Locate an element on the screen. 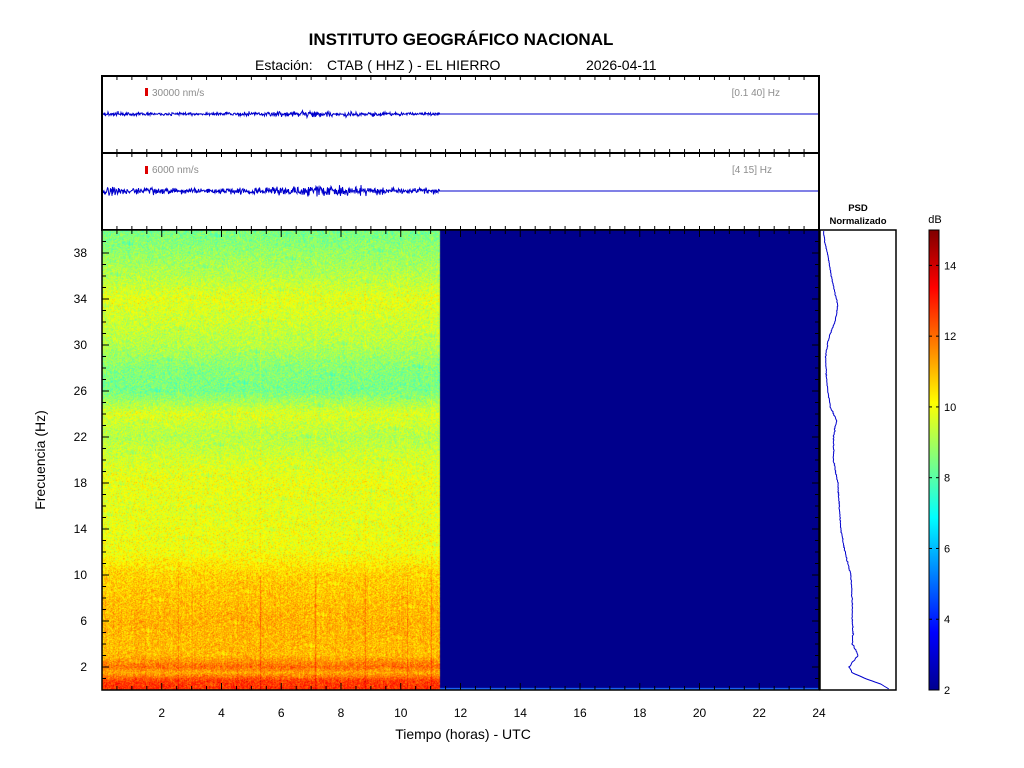 The height and width of the screenshot is (768, 1024). date-label: 2026-04-11 is located at coordinates (621, 65).